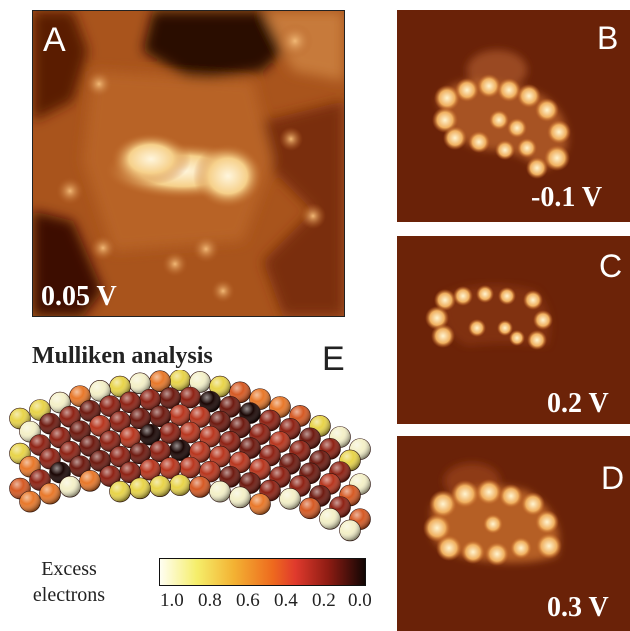  I want to click on panel-letter-d: D, so click(613, 478).